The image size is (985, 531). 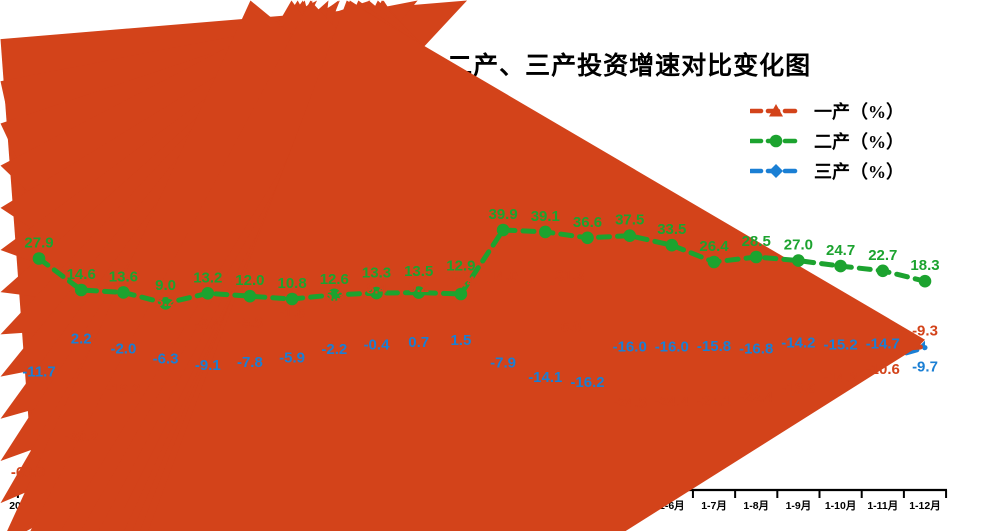 What do you see at coordinates (756, 506) in the screenshot?
I see `svg-text: 1-8月` at bounding box center [756, 506].